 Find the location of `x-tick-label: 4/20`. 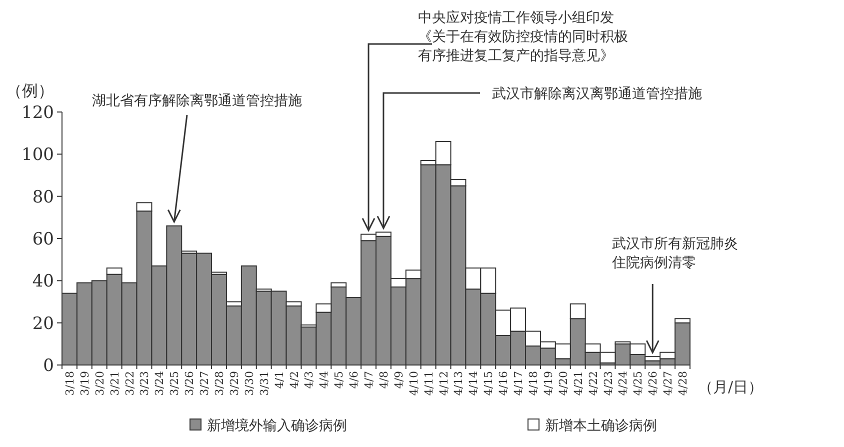

x-tick-label: 4/20 is located at coordinates (563, 383).